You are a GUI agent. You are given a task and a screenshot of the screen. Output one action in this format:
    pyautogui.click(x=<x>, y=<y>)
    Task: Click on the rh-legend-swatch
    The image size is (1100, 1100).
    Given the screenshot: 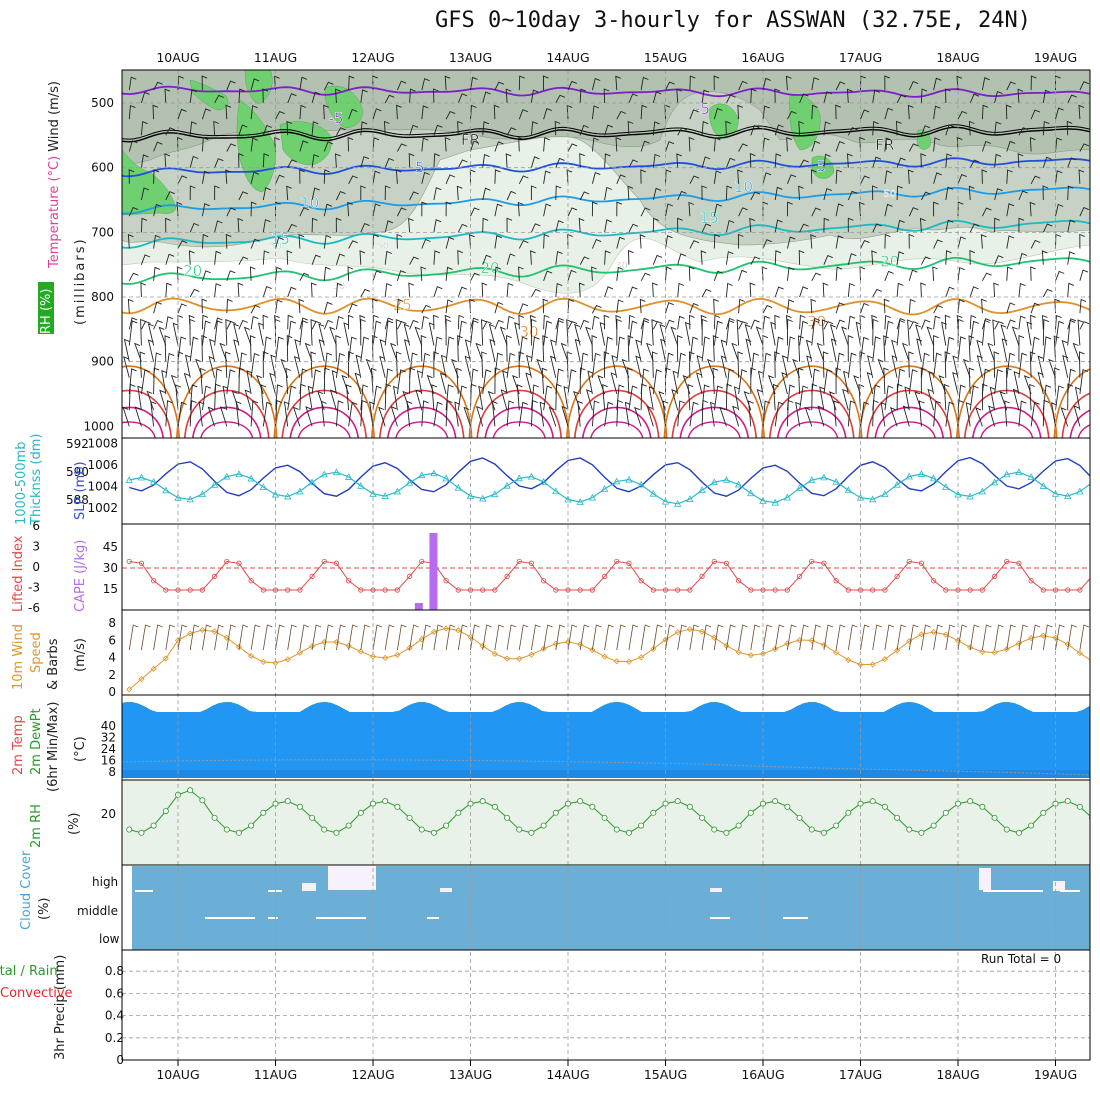 What is the action you would take?
    pyautogui.click(x=46, y=308)
    